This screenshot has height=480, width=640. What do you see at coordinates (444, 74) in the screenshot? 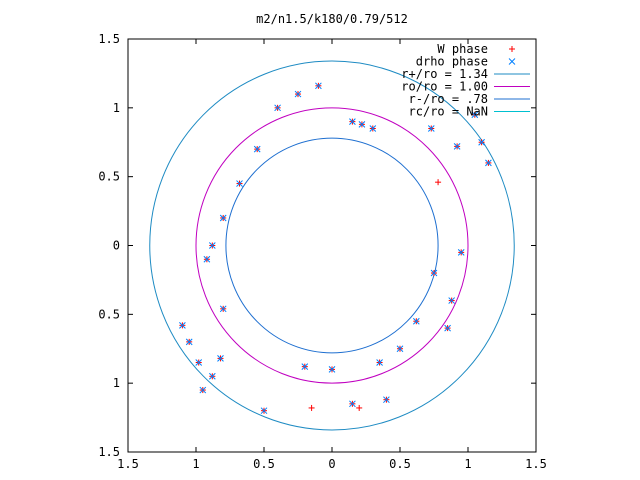
I see `legend-label: r+/ro = 1.34` at bounding box center [444, 74].